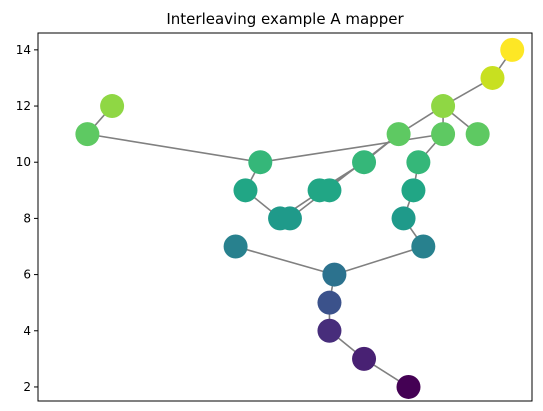 Image resolution: width=543 pixels, height=411 pixels. Describe the element at coordinates (285, 19) in the screenshot. I see `chart-title: Interleaving example A mapper` at that location.